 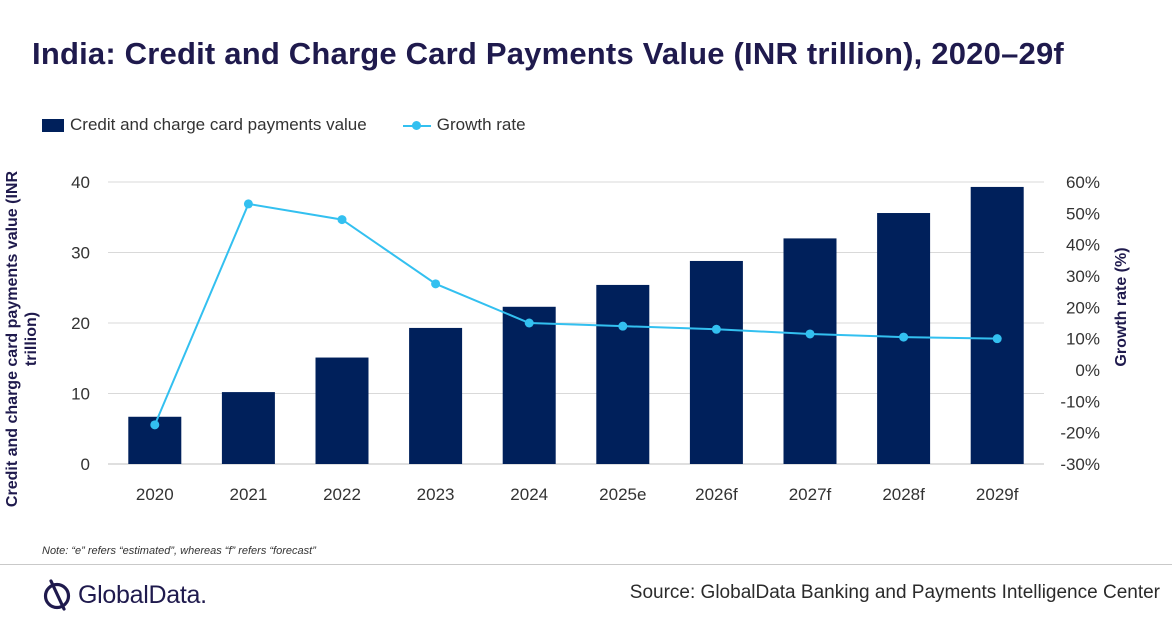 I want to click on legend-bar-swatch, so click(x=53, y=125).